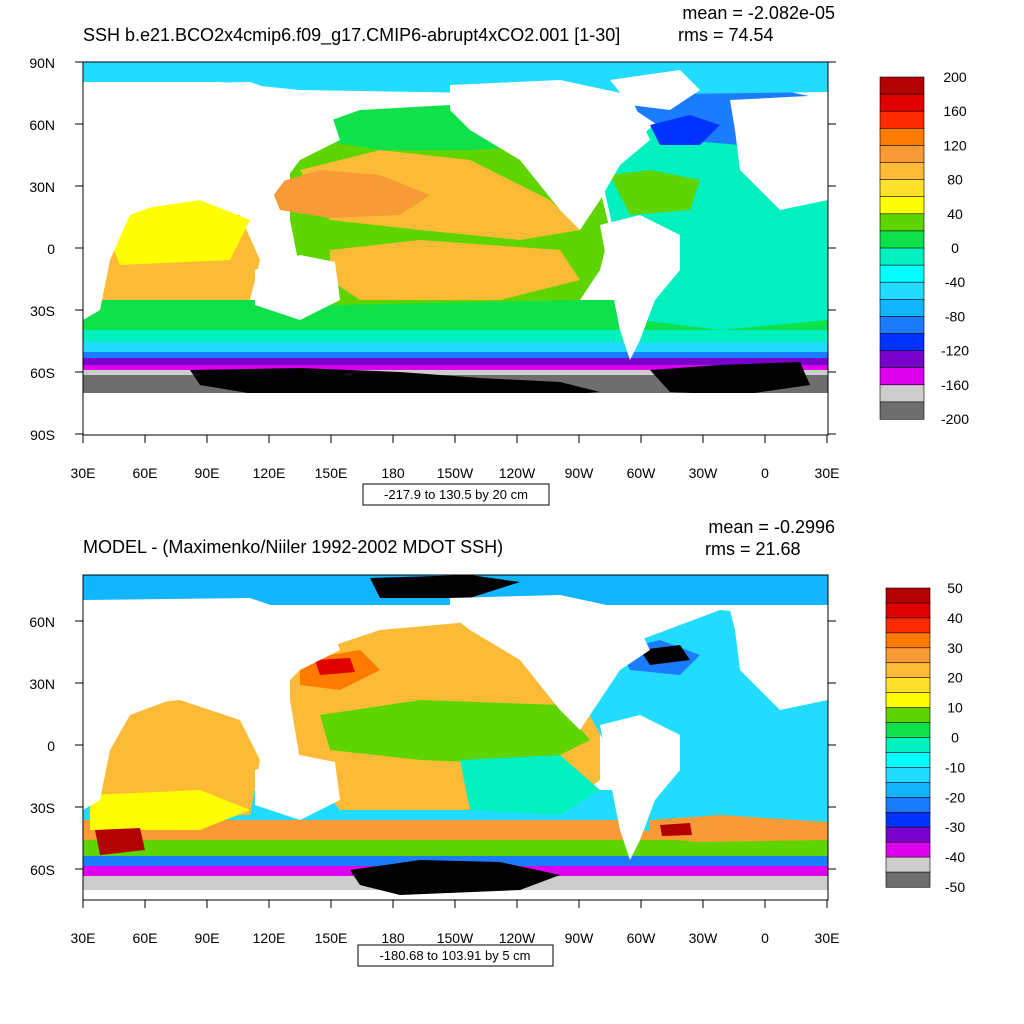 The width and height of the screenshot is (1024, 1024). I want to click on colorbar-label: 120, so click(955, 145).